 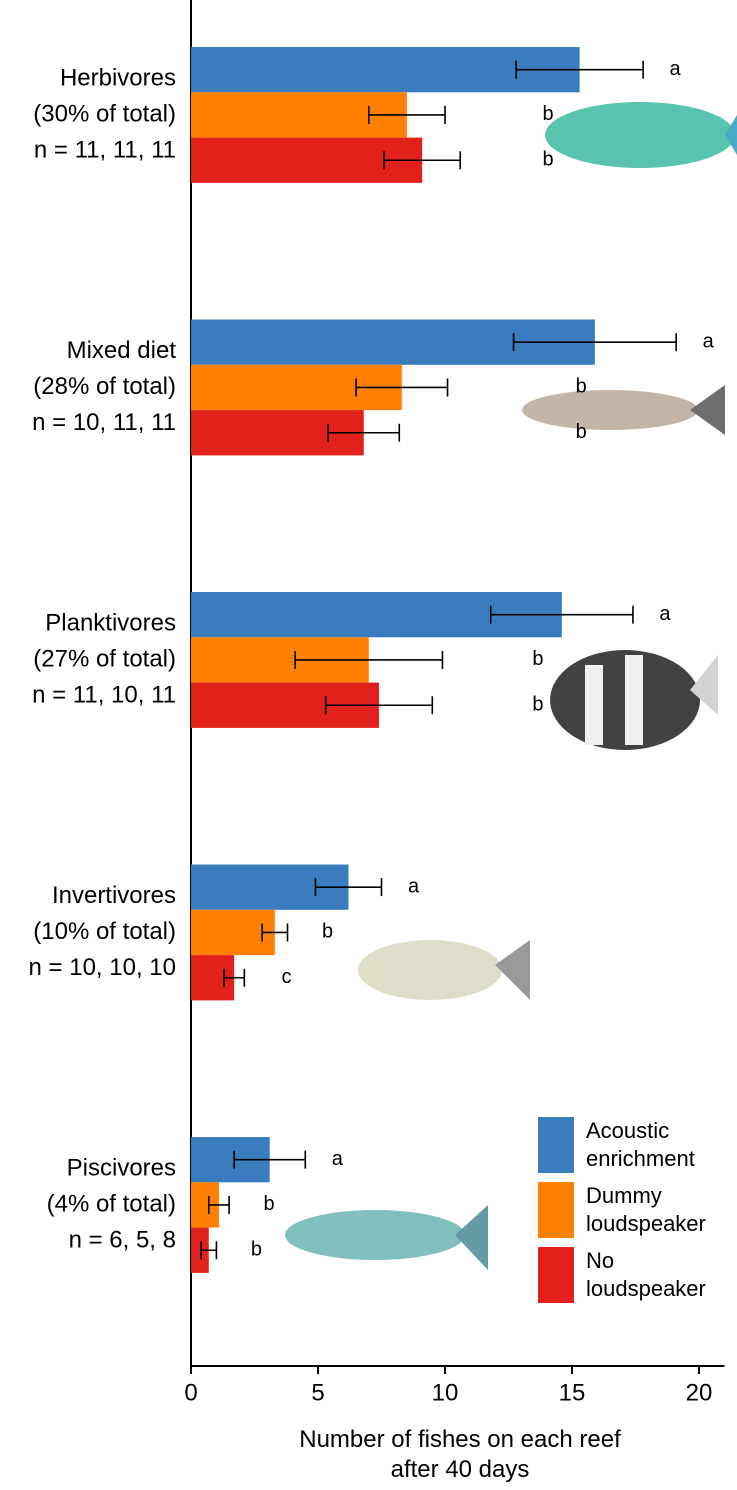 What do you see at coordinates (110, 622) in the screenshot?
I see `category-label: Planktivores` at bounding box center [110, 622].